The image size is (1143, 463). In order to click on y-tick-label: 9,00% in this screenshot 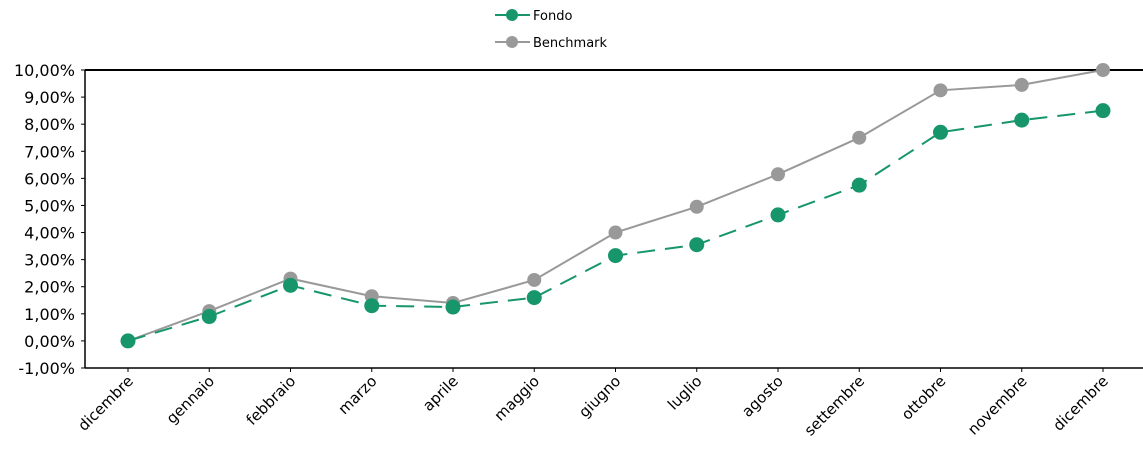, I will do `click(49, 97)`.